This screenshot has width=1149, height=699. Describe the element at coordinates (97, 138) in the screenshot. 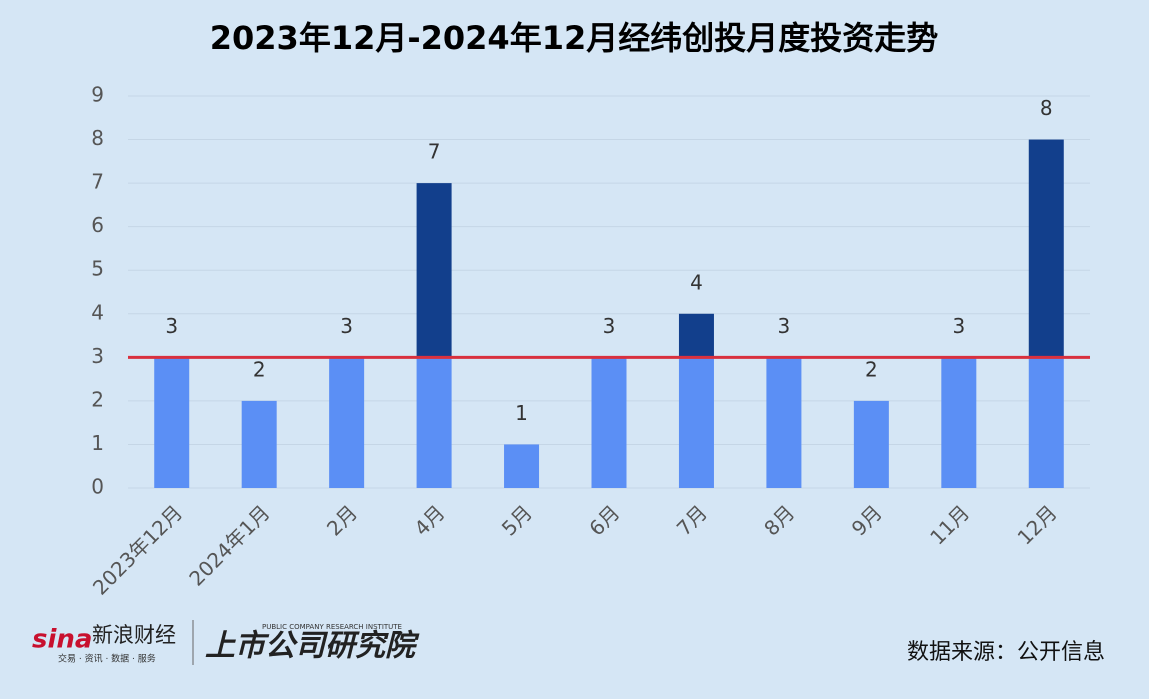

I see `y-tick-label: 8` at that location.